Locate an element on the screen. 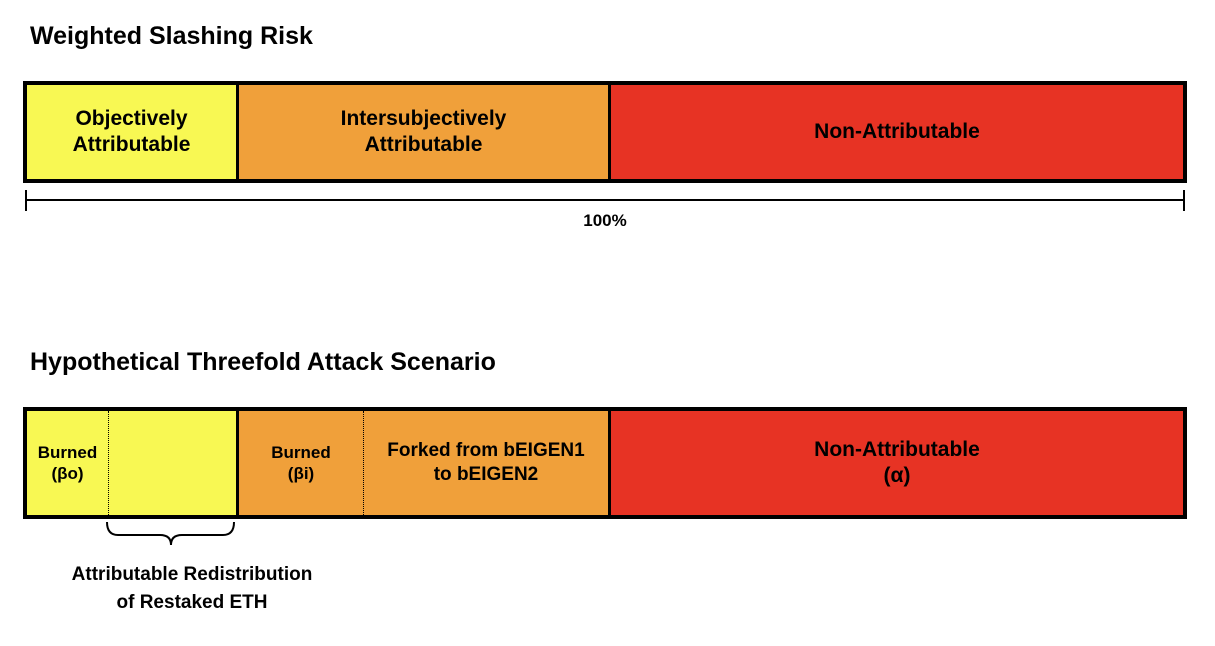  burned-beta-i-segment: Burned (βi) is located at coordinates (301, 463).